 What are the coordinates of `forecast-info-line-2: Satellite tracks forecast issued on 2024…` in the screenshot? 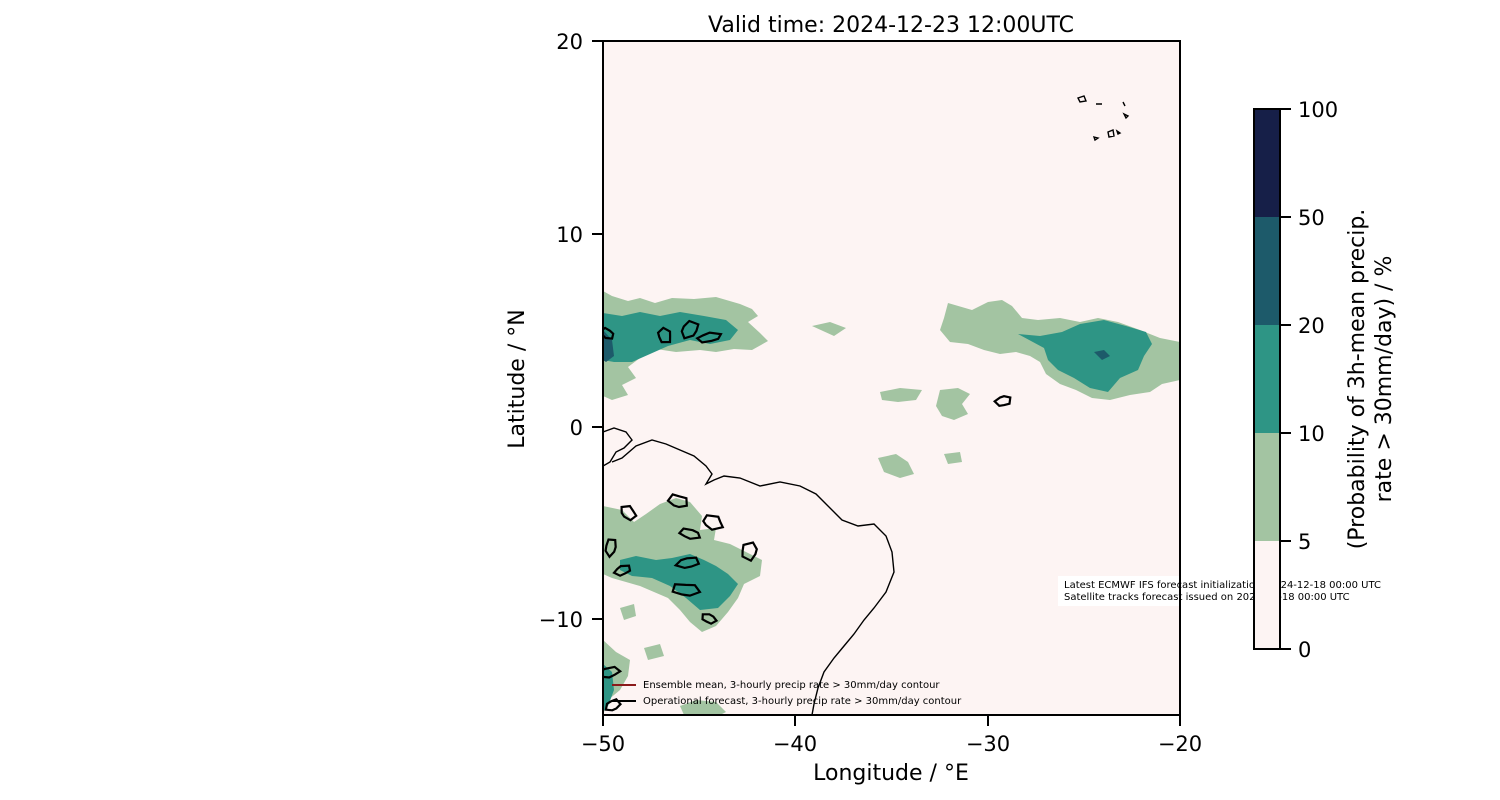 It's located at (1207, 597).